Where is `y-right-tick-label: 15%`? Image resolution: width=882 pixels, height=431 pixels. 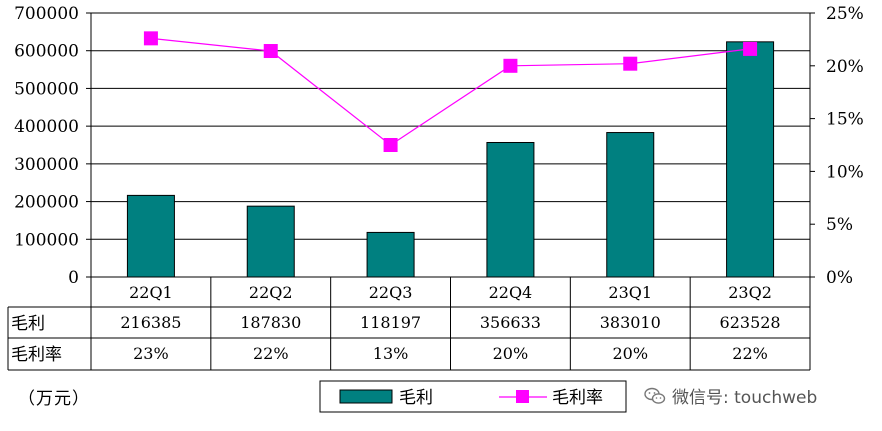
y-right-tick-label: 15% is located at coordinates (845, 120).